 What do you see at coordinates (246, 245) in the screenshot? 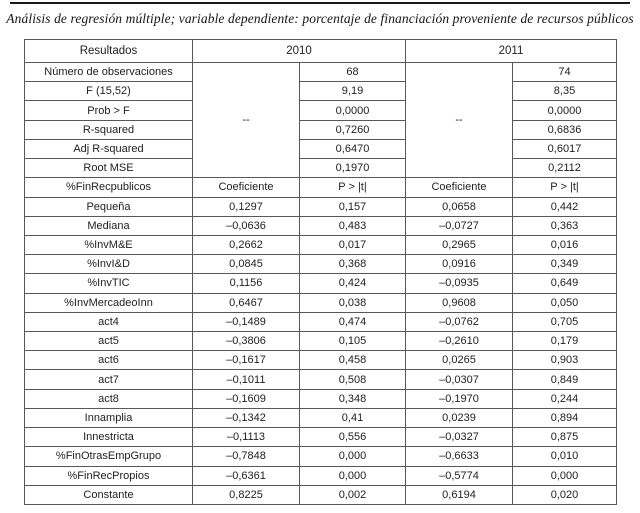
I see `coef-2010: 0,2662` at bounding box center [246, 245].